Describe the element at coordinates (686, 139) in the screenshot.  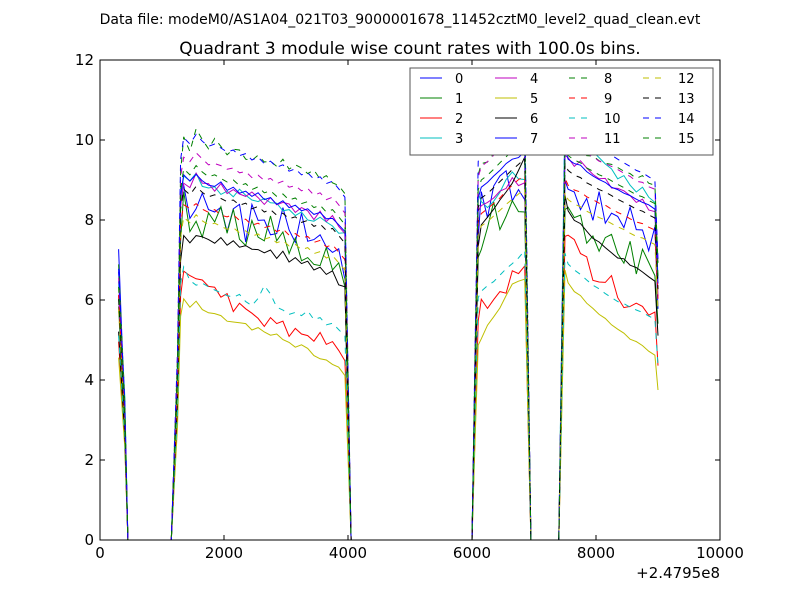
I see `legend-label-15: 15` at that location.